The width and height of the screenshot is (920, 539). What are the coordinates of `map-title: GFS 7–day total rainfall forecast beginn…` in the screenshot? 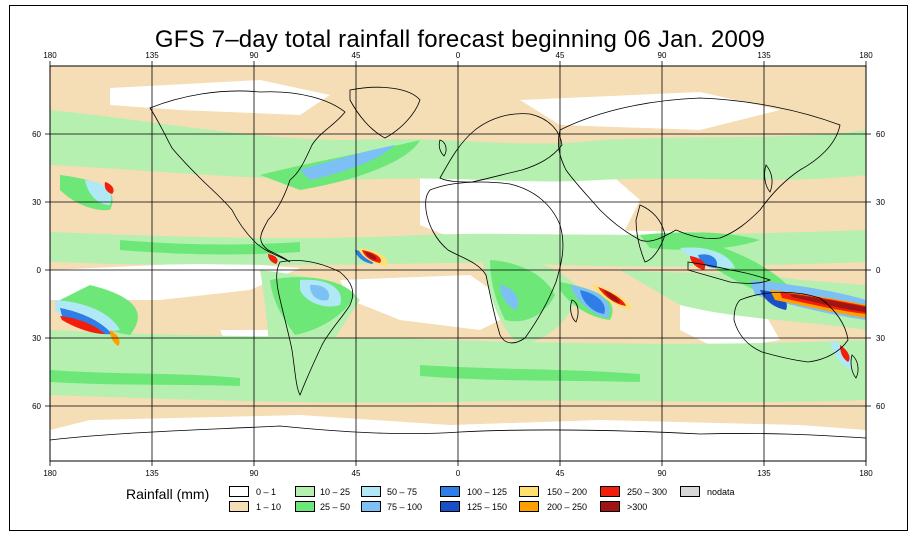 It's located at (460, 39).